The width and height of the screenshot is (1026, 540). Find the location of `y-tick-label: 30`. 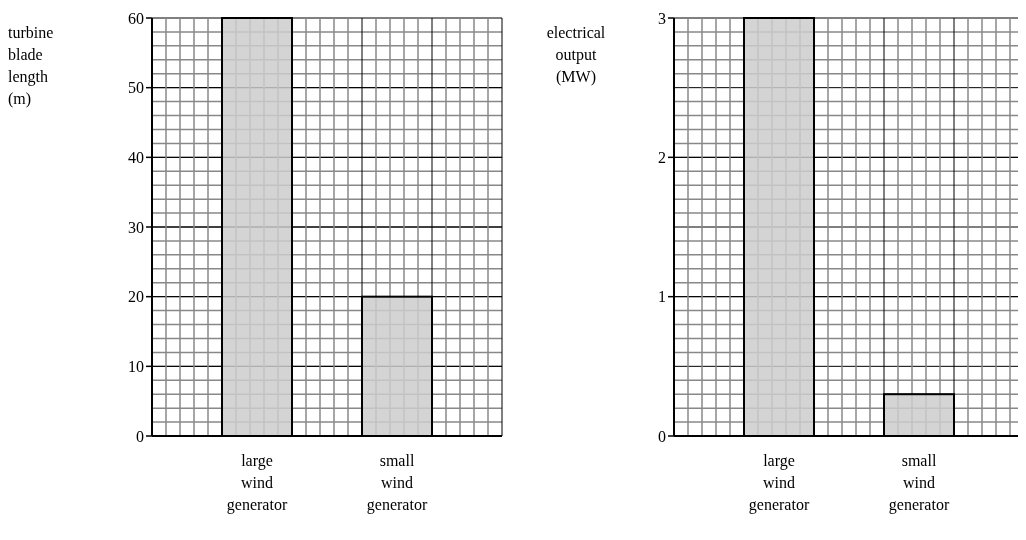

y-tick-label: 30 is located at coordinates (136, 227).